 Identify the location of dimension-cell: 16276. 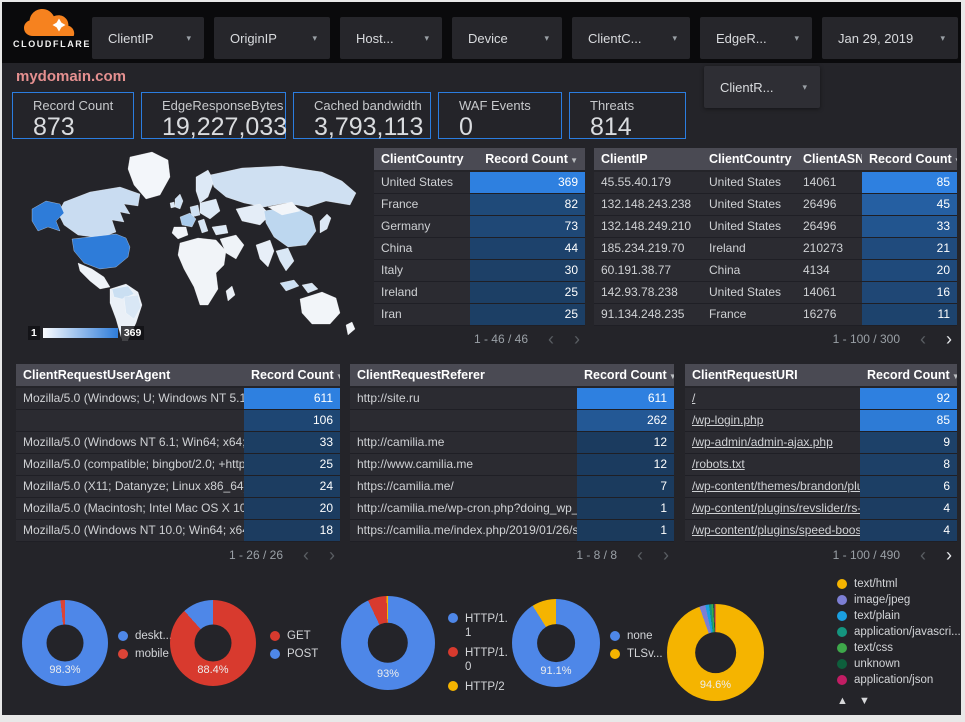
(820, 314).